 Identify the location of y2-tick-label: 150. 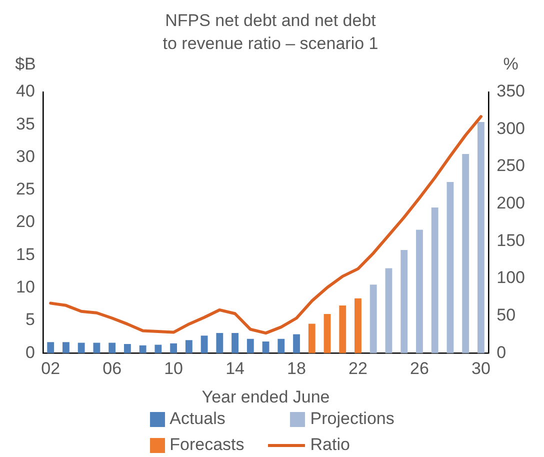
(511, 240).